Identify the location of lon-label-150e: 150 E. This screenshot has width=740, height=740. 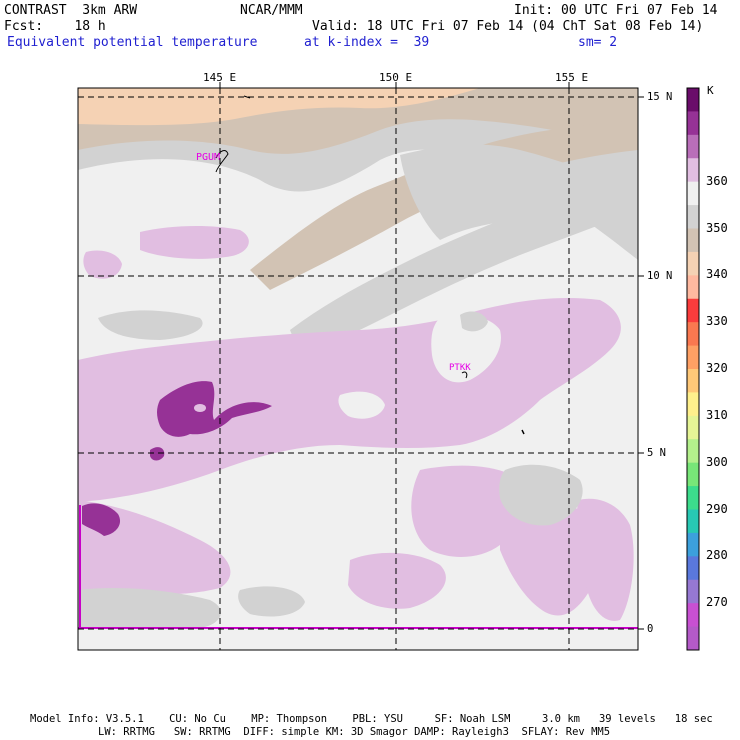
(396, 77).